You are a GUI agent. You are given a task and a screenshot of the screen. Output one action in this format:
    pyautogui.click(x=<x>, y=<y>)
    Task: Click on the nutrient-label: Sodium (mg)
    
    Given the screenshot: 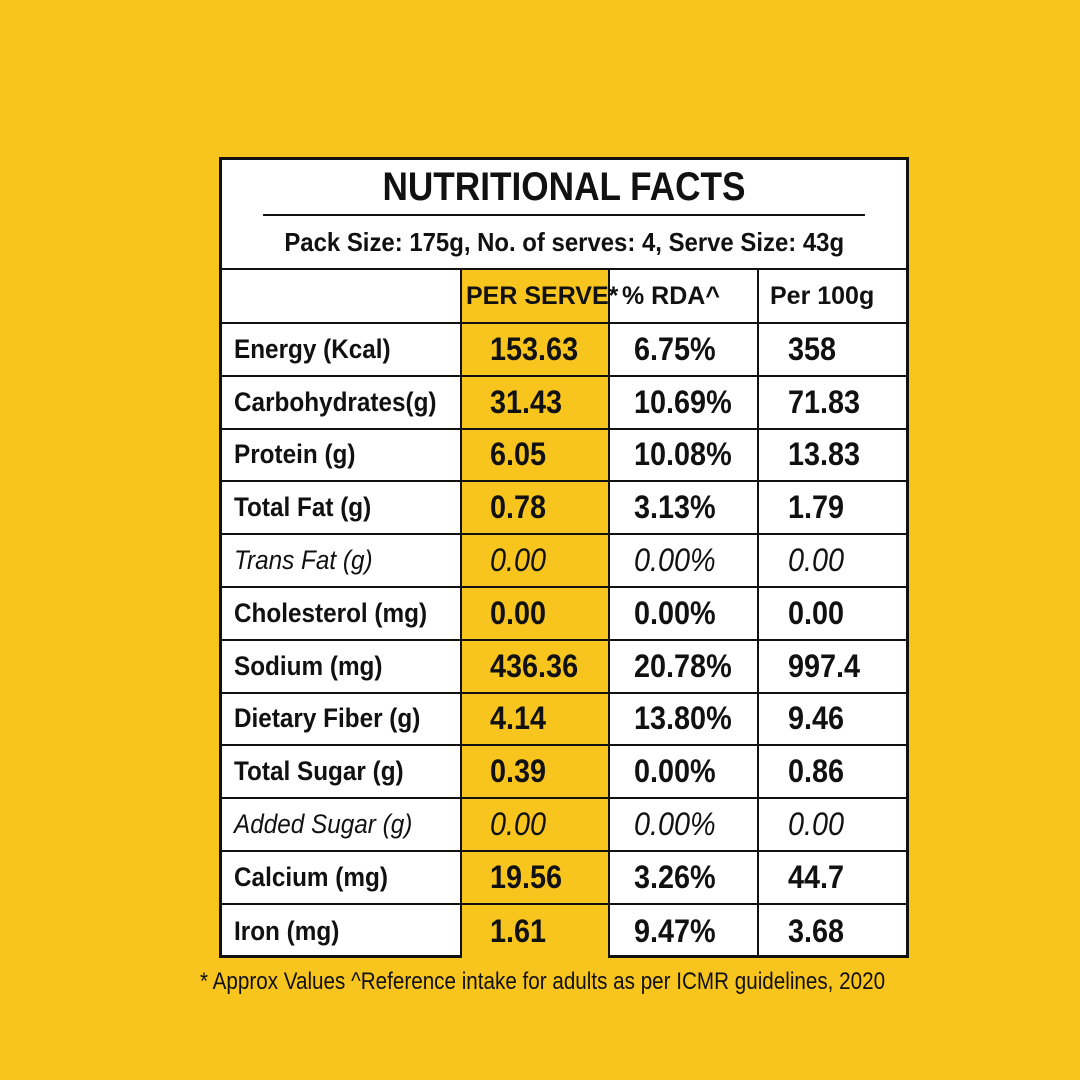 What is the action you would take?
    pyautogui.click(x=308, y=665)
    